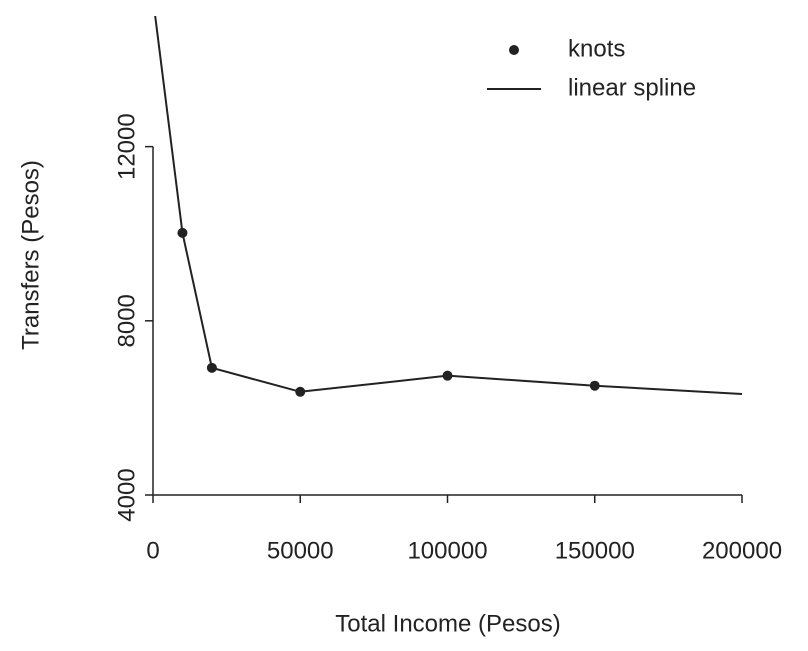 This screenshot has width=808, height=651. Describe the element at coordinates (632, 87) in the screenshot. I see `legend-label: linear spline` at that location.